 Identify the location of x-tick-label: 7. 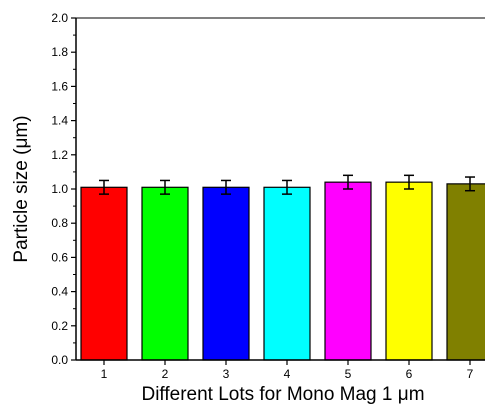
(470, 374).